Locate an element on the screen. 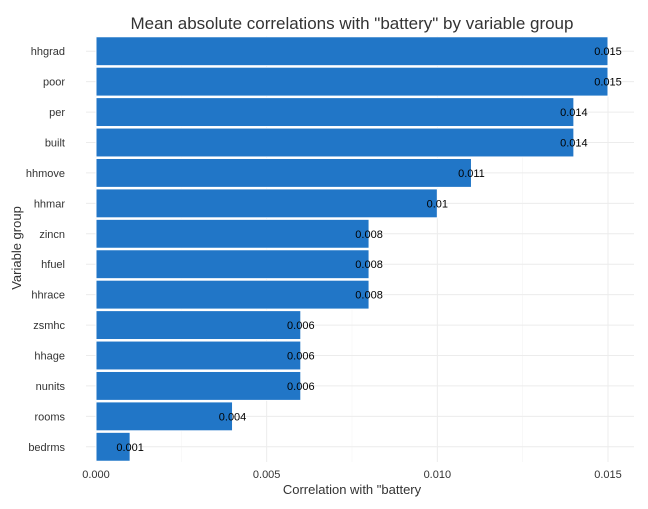  data-label-hhmar: 0.01 is located at coordinates (437, 204).